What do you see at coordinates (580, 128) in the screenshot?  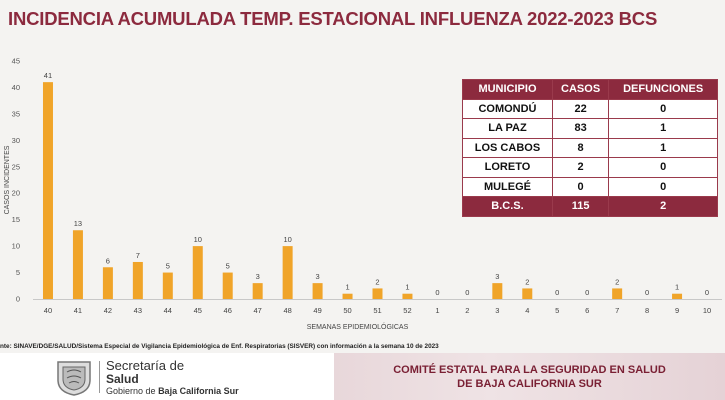 I see `cell-casos: 83` at bounding box center [580, 128].